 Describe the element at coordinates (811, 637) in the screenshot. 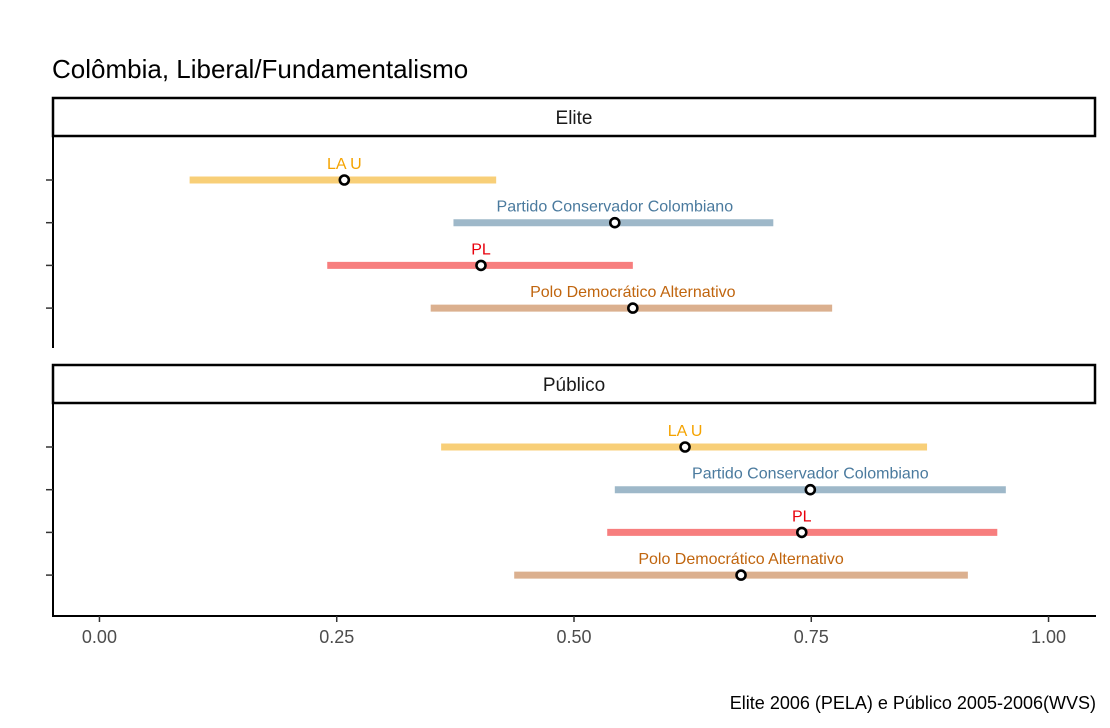

I see `x-tick-label: 0.75` at that location.